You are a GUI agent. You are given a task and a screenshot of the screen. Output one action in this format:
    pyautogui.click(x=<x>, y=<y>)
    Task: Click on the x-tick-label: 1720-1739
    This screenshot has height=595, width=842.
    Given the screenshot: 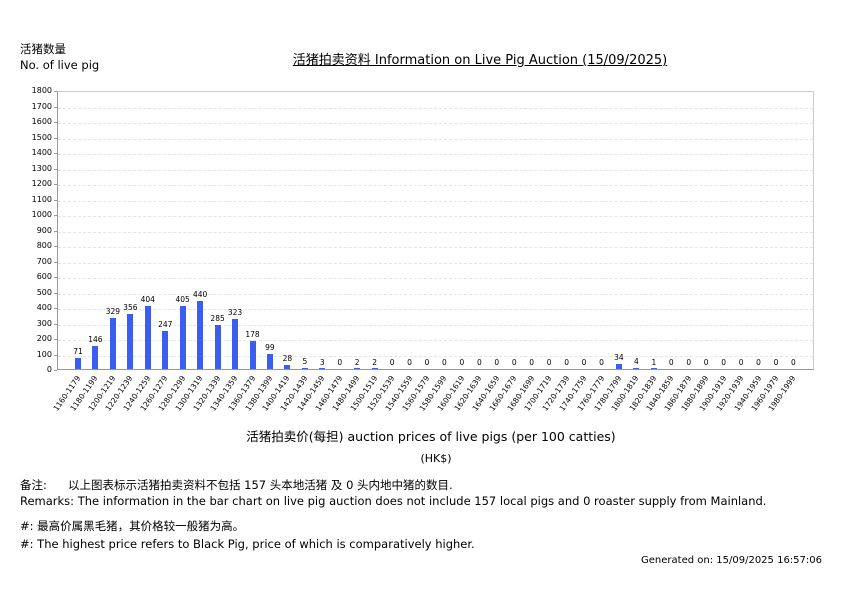 What is the action you would take?
    pyautogui.click(x=555, y=393)
    